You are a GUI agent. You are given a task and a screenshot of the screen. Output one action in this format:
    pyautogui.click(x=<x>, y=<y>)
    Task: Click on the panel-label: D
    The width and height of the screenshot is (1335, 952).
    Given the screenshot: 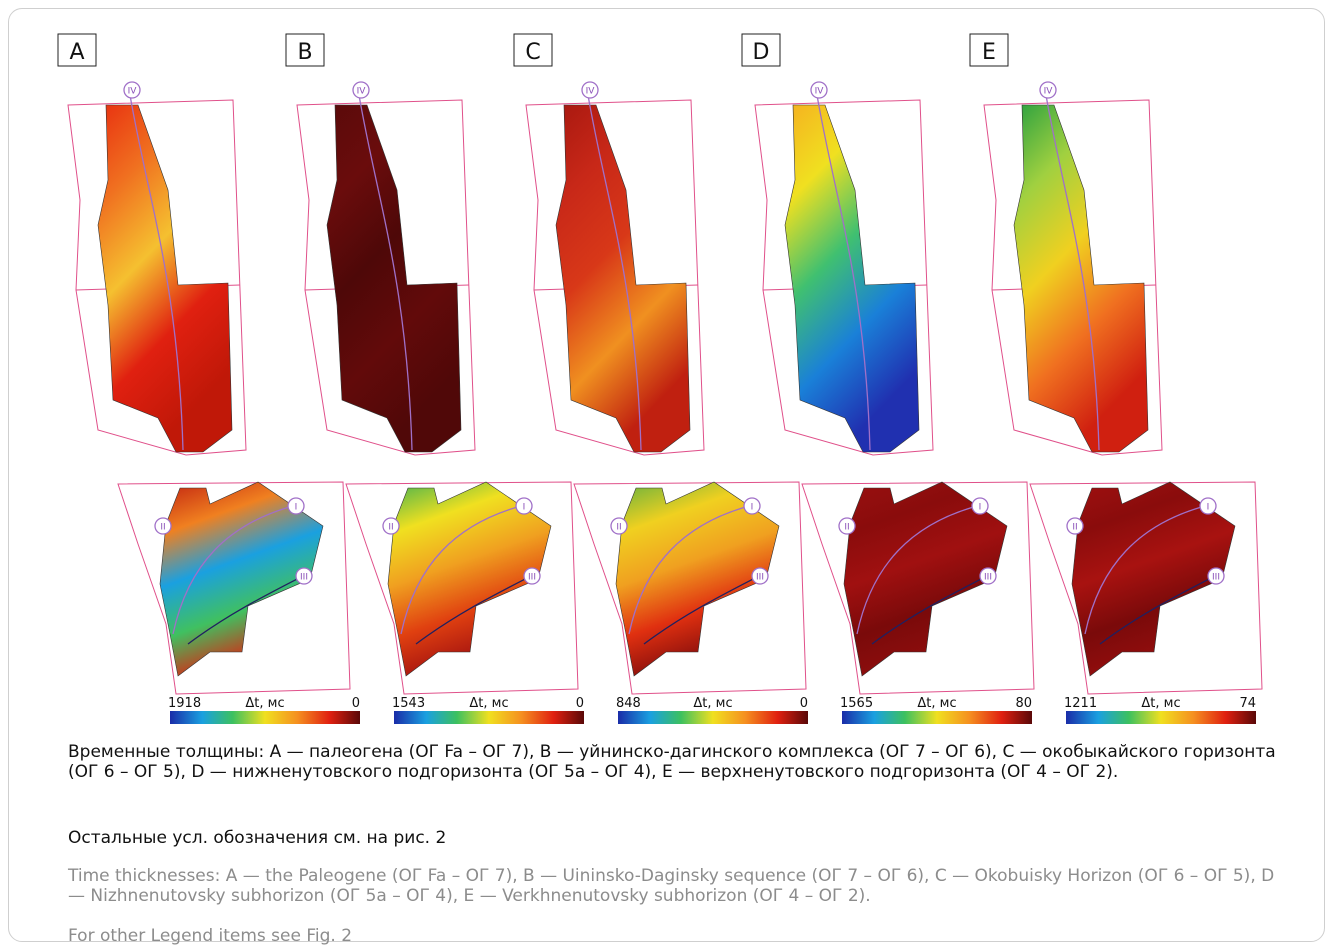 What is the action you would take?
    pyautogui.click(x=761, y=52)
    